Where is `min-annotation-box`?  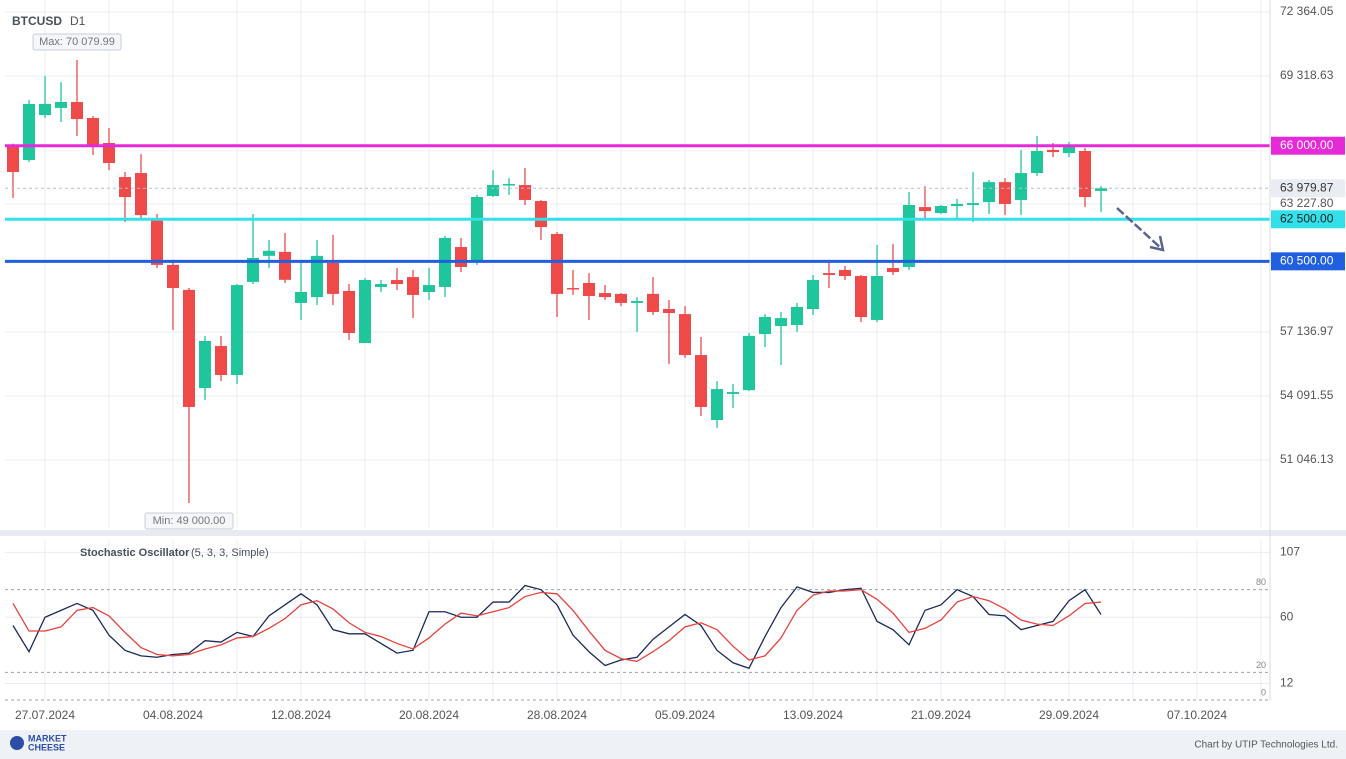 min-annotation-box is located at coordinates (189, 521).